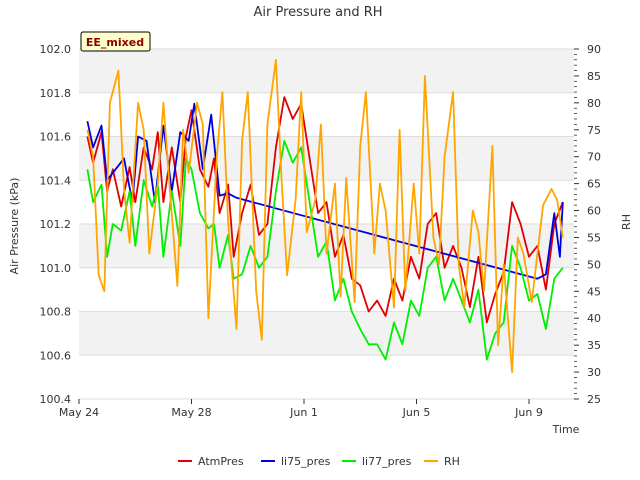 Image resolution: width=640 pixels, height=480 pixels. What do you see at coordinates (221, 461) in the screenshot?
I see `legend-label-atmpres: AtmPres` at bounding box center [221, 461].